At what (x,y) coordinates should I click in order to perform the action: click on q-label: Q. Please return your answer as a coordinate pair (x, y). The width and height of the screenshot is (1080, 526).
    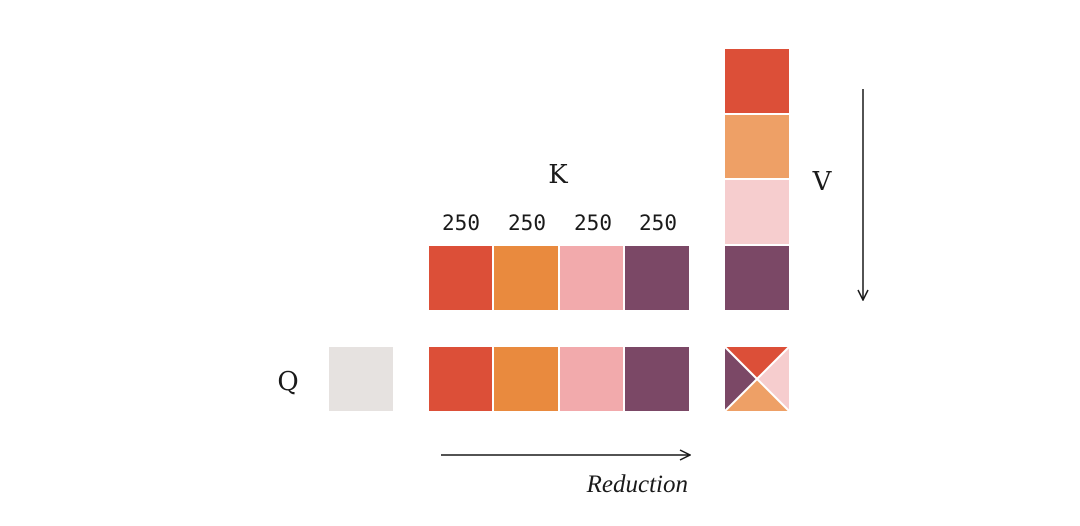
    Looking at the image, I should click on (287, 382).